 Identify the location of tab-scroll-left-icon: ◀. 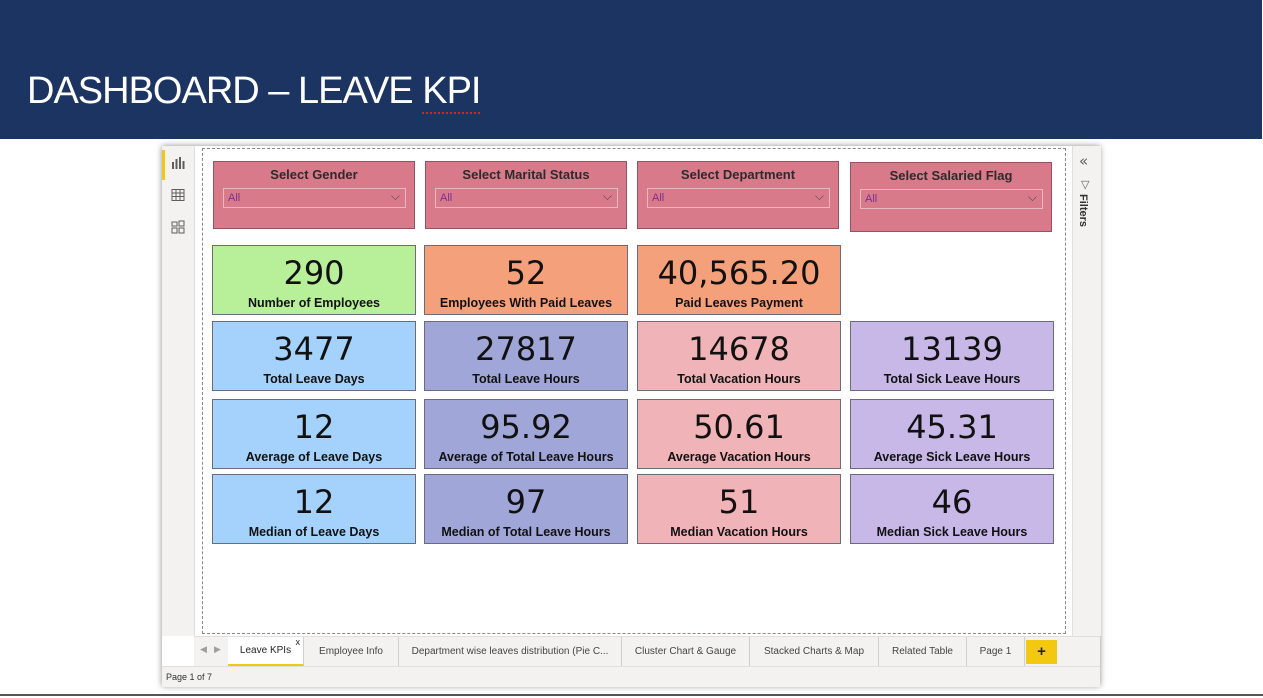
(203, 650).